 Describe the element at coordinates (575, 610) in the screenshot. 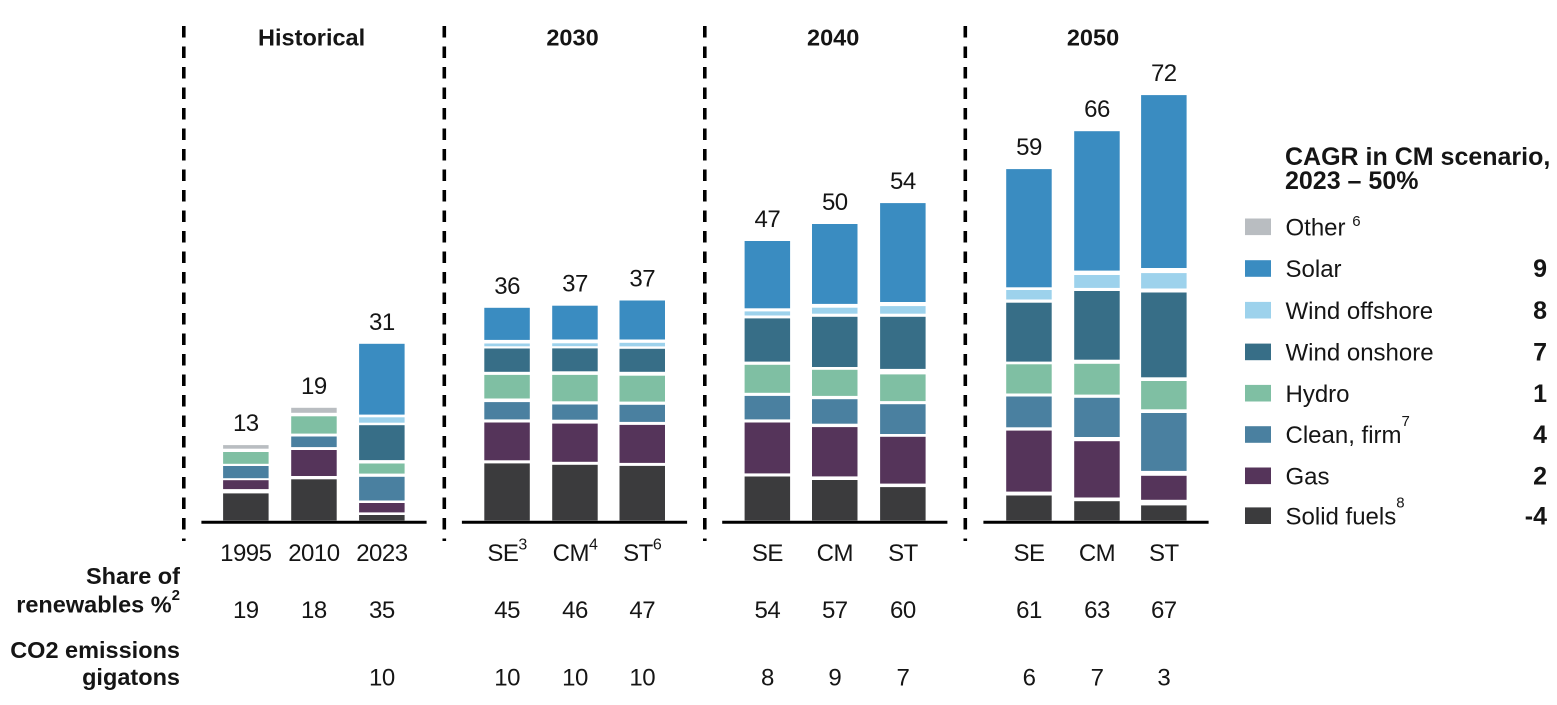

I see `svg-text: 46` at that location.